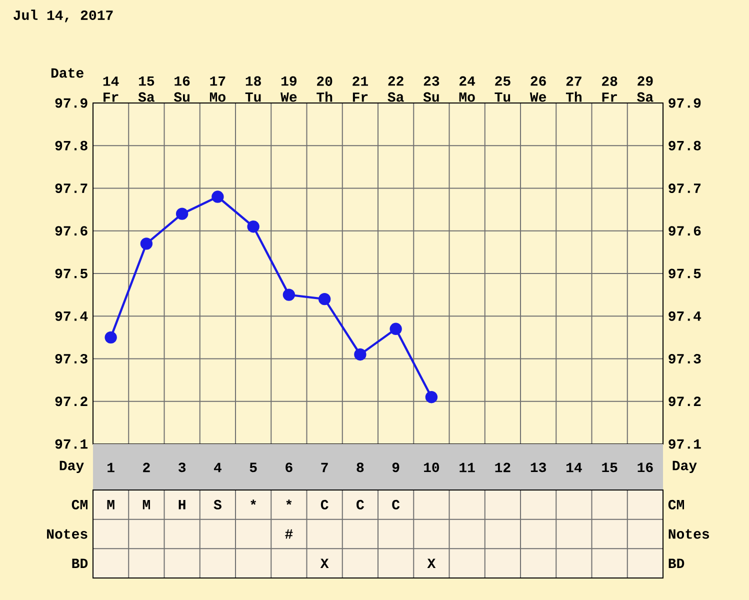 The image size is (749, 600). Describe the element at coordinates (396, 467) in the screenshot. I see `x-tick-label: 9` at that location.